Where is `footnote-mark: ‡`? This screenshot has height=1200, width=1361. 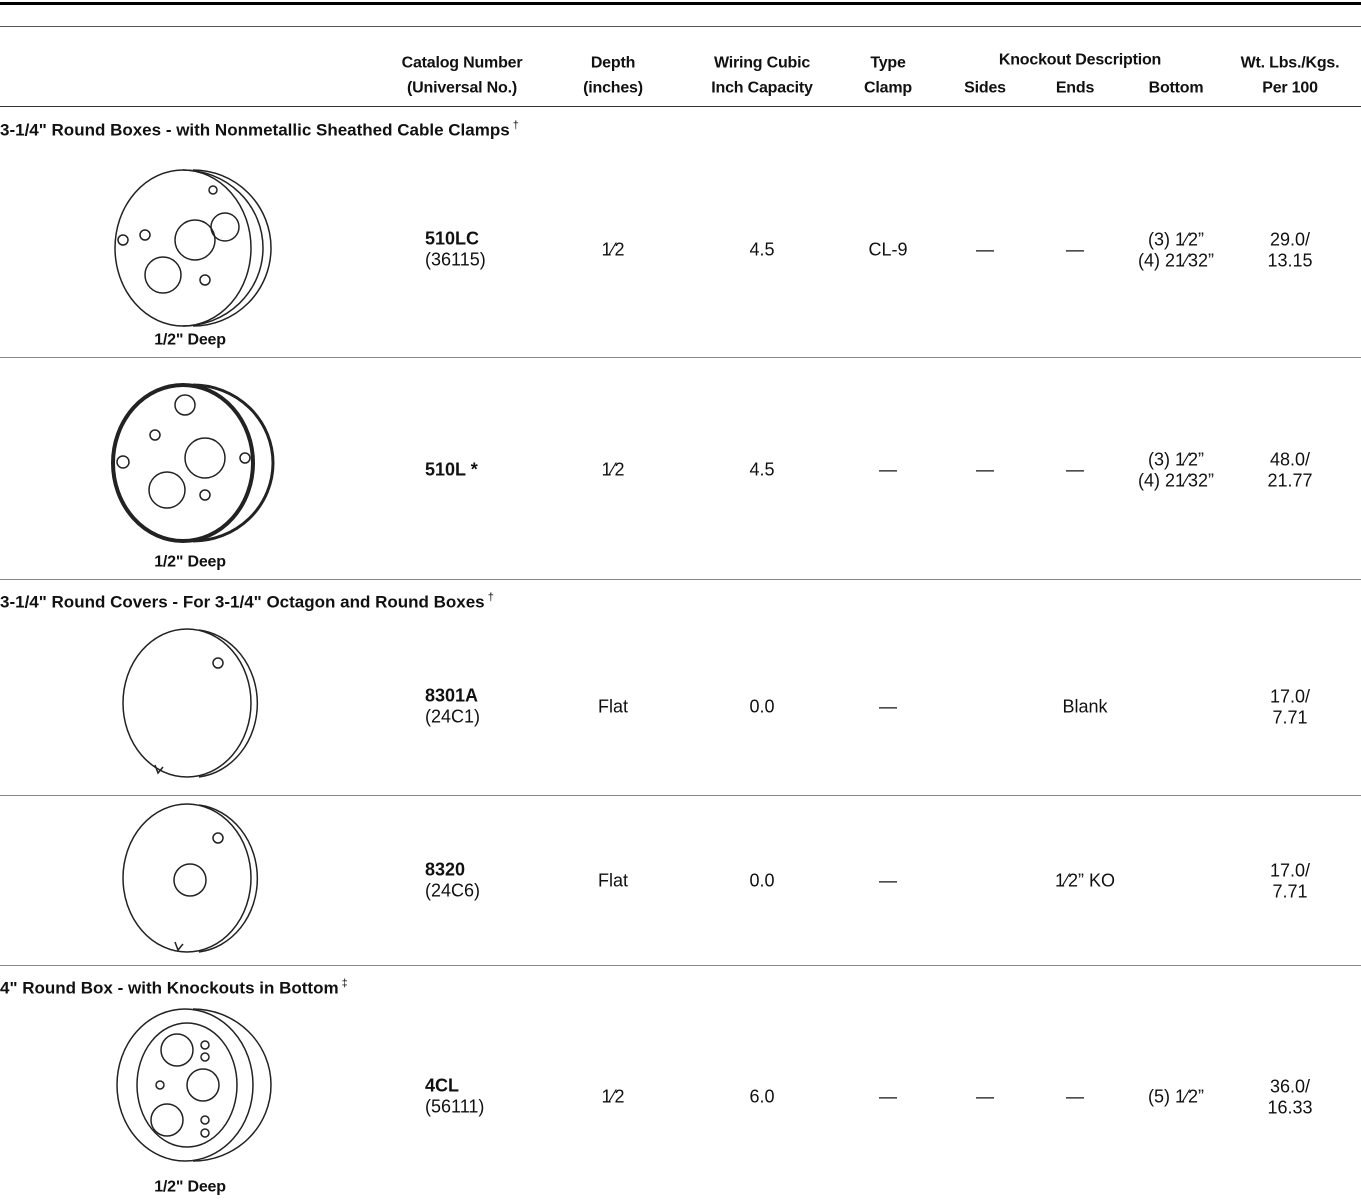 footnote-mark: ‡ is located at coordinates (343, 983).